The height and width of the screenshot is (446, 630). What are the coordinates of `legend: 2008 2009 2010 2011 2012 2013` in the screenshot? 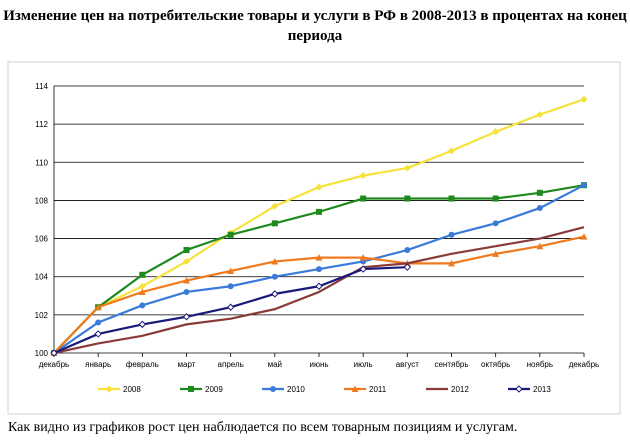 It's located at (324, 389).